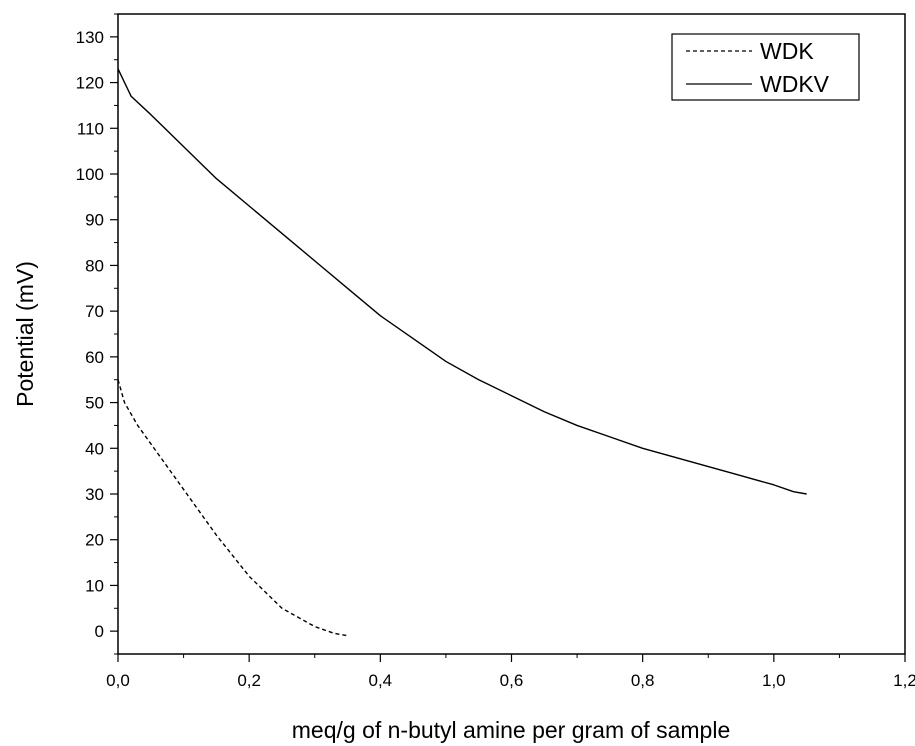 This screenshot has width=915, height=746. Describe the element at coordinates (643, 680) in the screenshot. I see `x-tick-label: 0,8` at that location.